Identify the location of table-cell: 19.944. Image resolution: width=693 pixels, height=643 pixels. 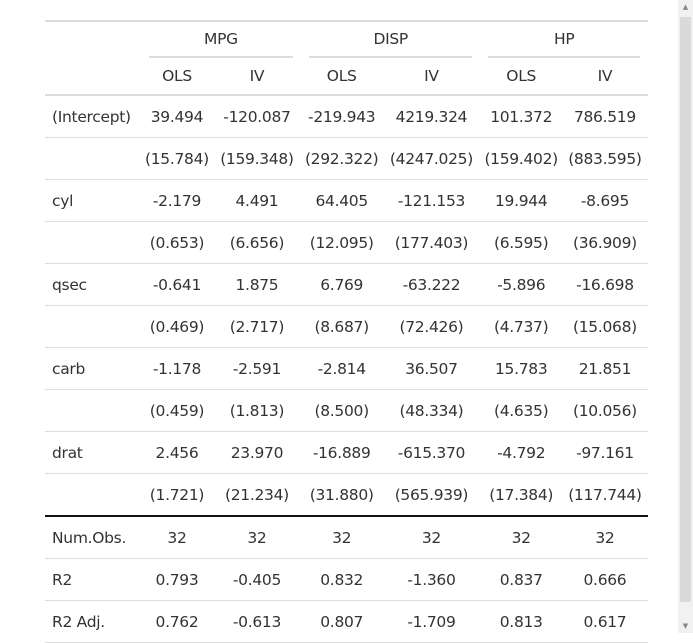
(521, 200).